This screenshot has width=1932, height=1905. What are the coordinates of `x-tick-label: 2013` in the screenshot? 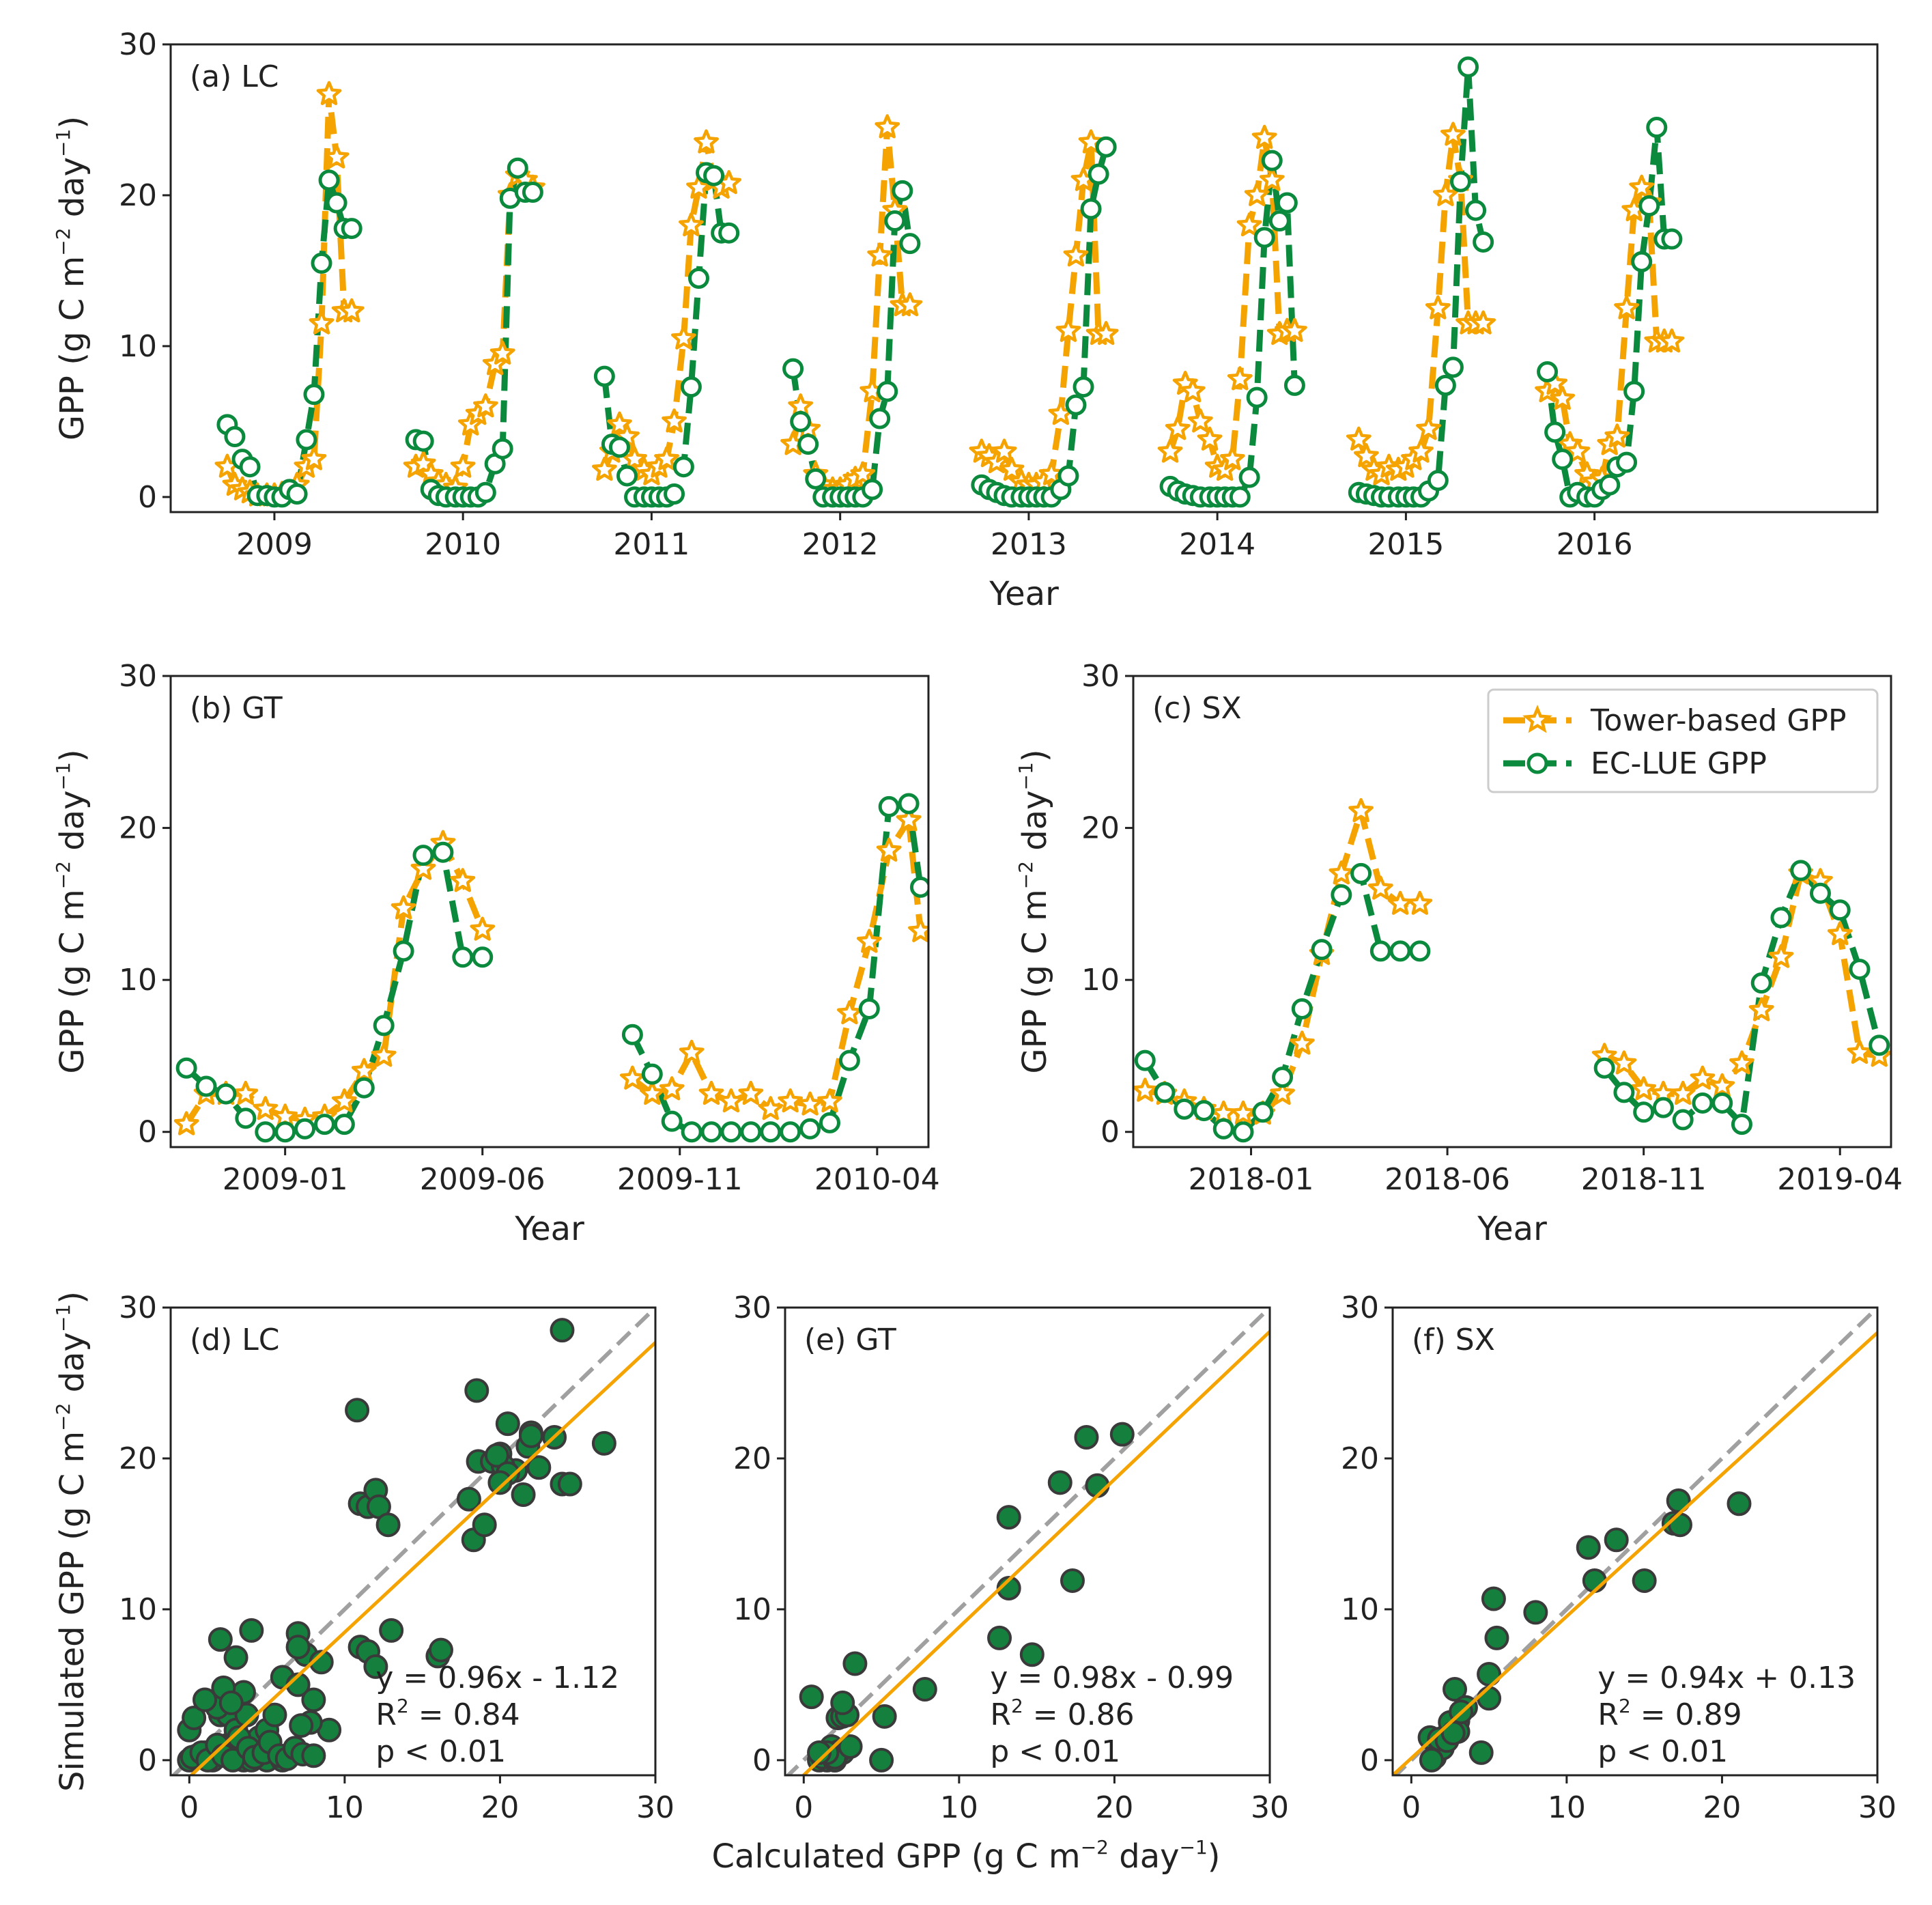 It's located at (1029, 544).